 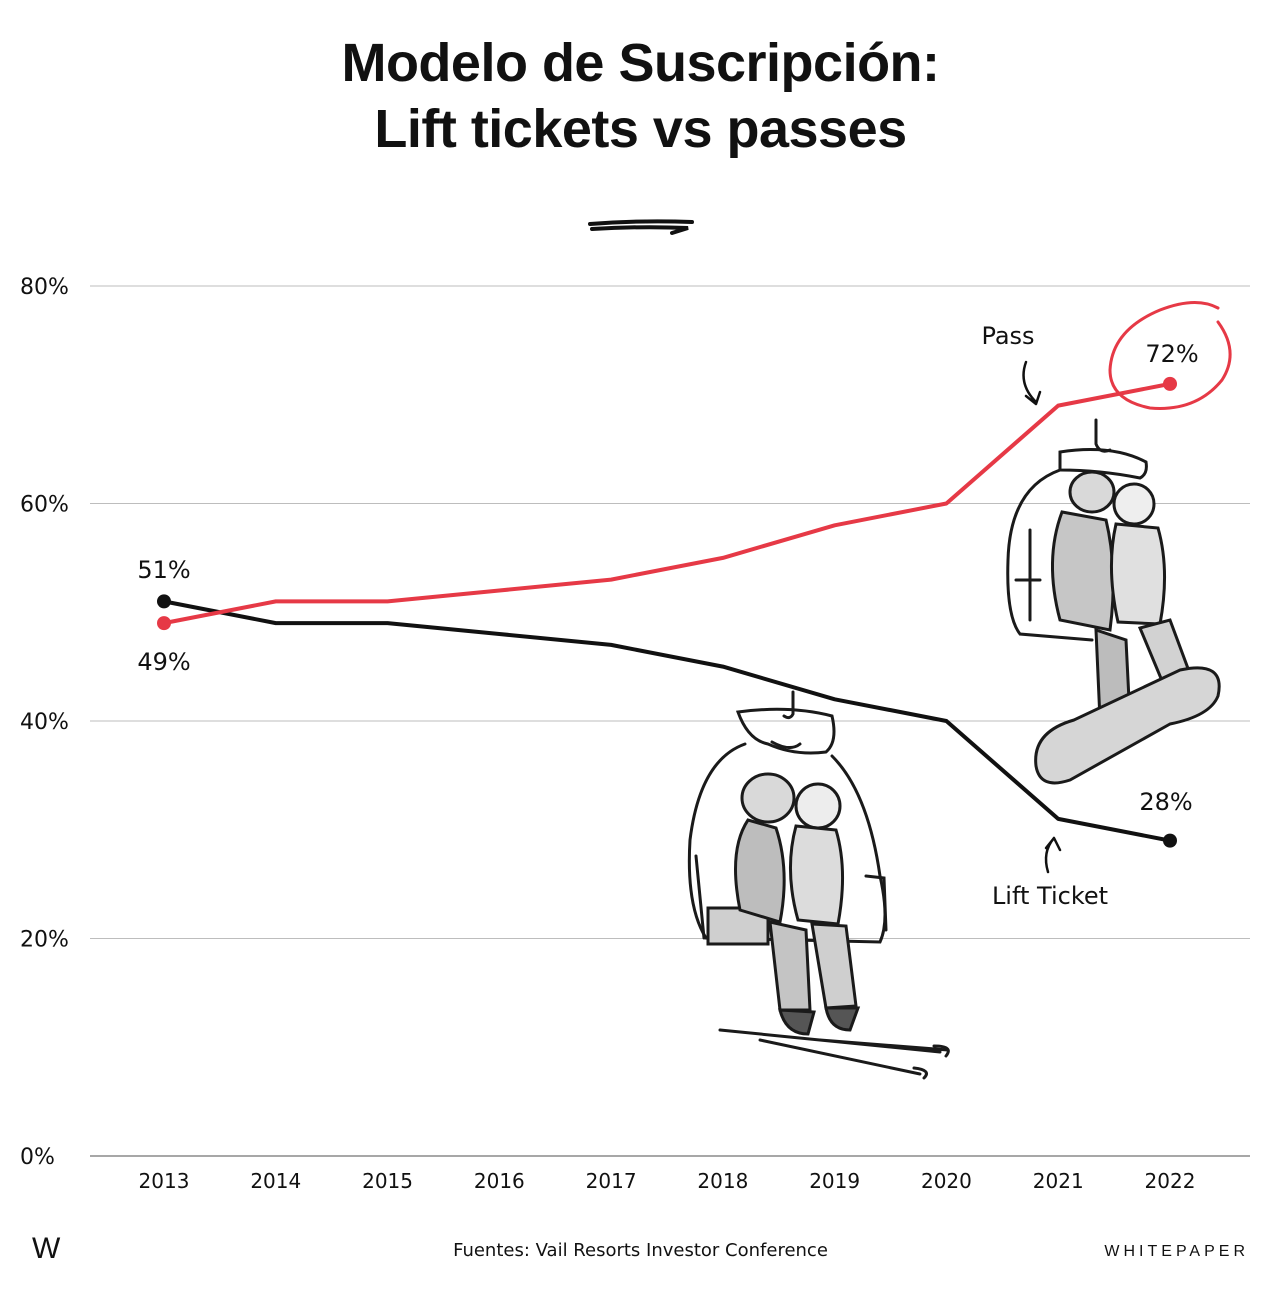 I want to click on y-tick-label: 60%, so click(x=44, y=505).